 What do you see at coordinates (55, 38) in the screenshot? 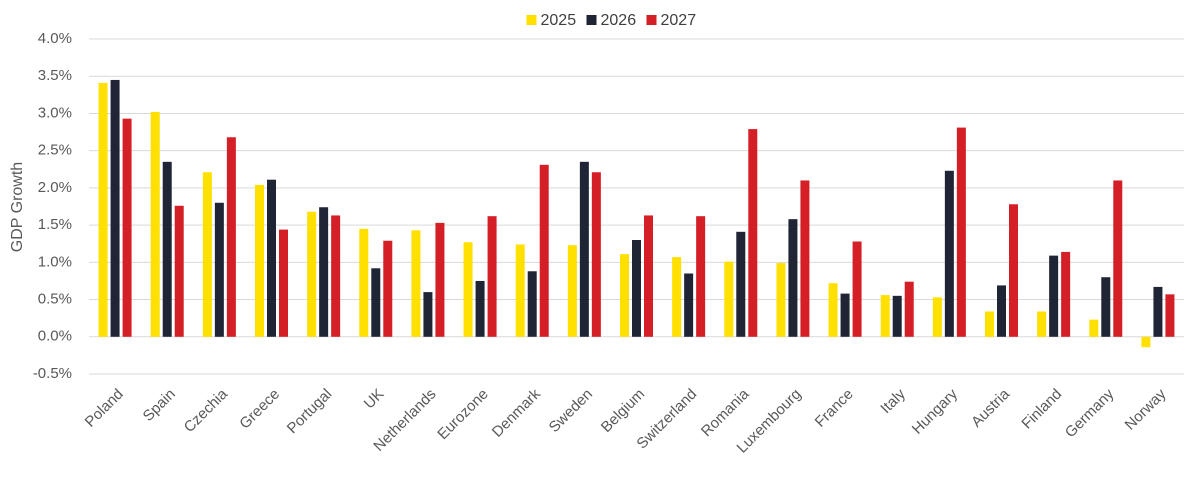
I see `y-tick-label: 4.0%` at bounding box center [55, 38].